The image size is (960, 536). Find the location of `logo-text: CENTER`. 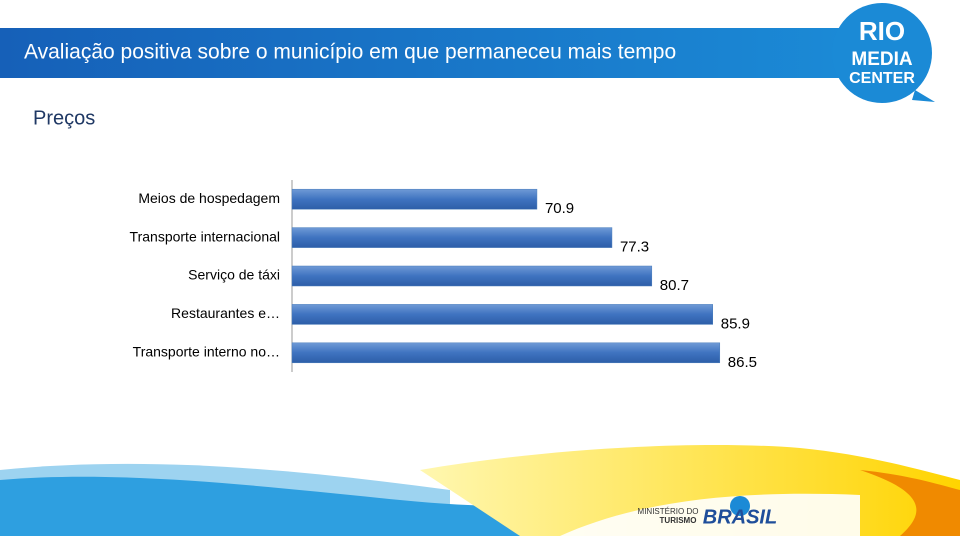

logo-text: CENTER is located at coordinates (882, 78).